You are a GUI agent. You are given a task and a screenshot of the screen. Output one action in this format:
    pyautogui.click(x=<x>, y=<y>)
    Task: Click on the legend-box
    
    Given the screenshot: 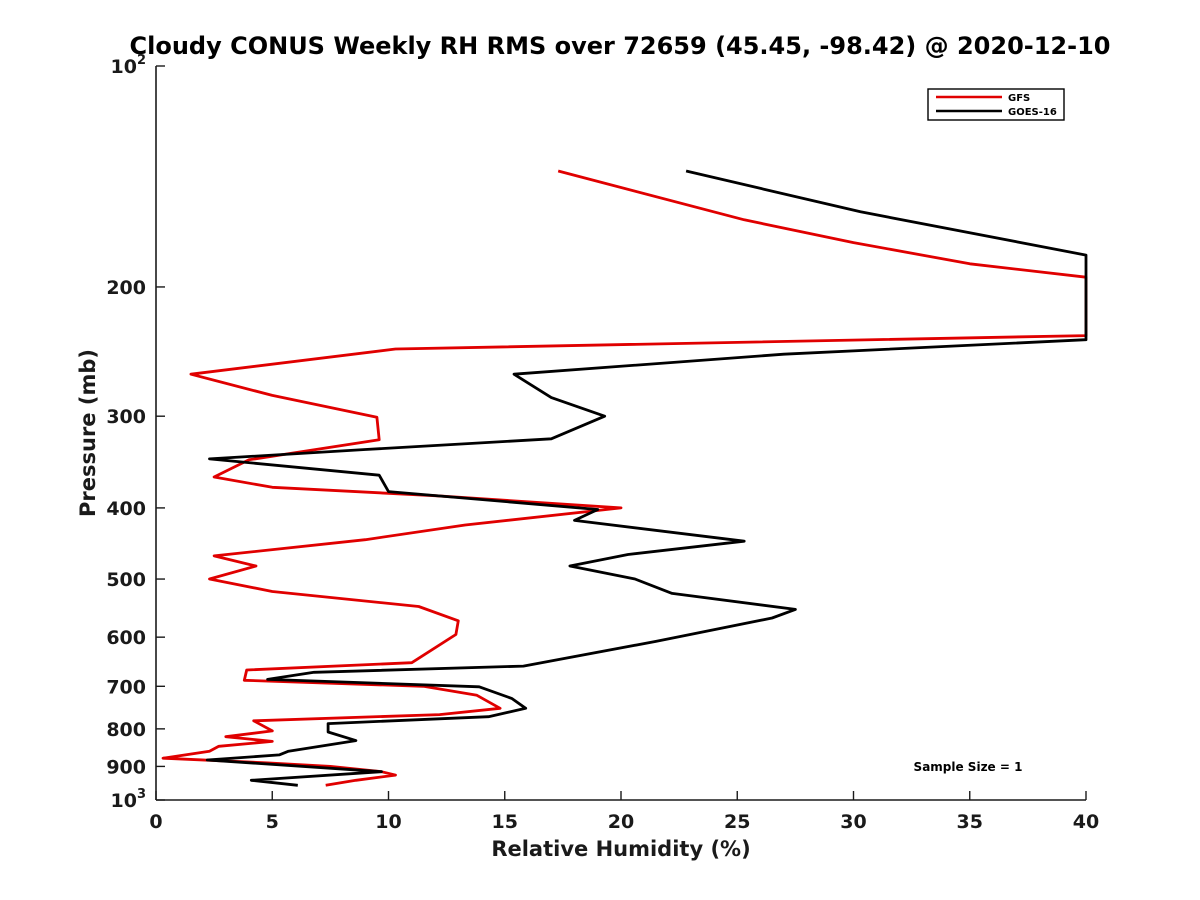 What is the action you would take?
    pyautogui.click(x=996, y=104)
    